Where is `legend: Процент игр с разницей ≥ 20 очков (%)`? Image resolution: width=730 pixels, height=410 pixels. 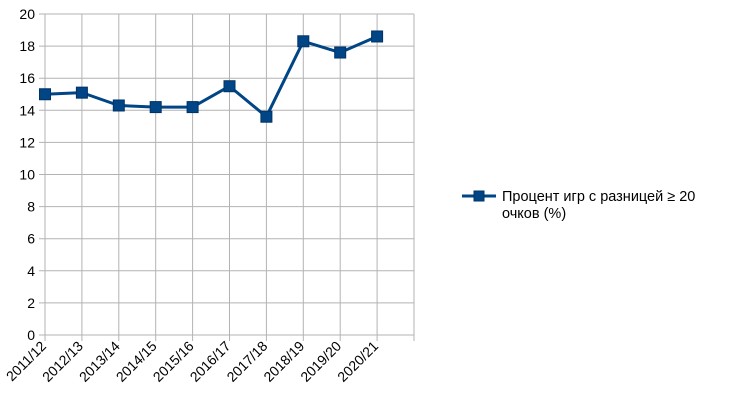 legend: Процент игр с разницей ≥ 20 очков (%) is located at coordinates (590, 206).